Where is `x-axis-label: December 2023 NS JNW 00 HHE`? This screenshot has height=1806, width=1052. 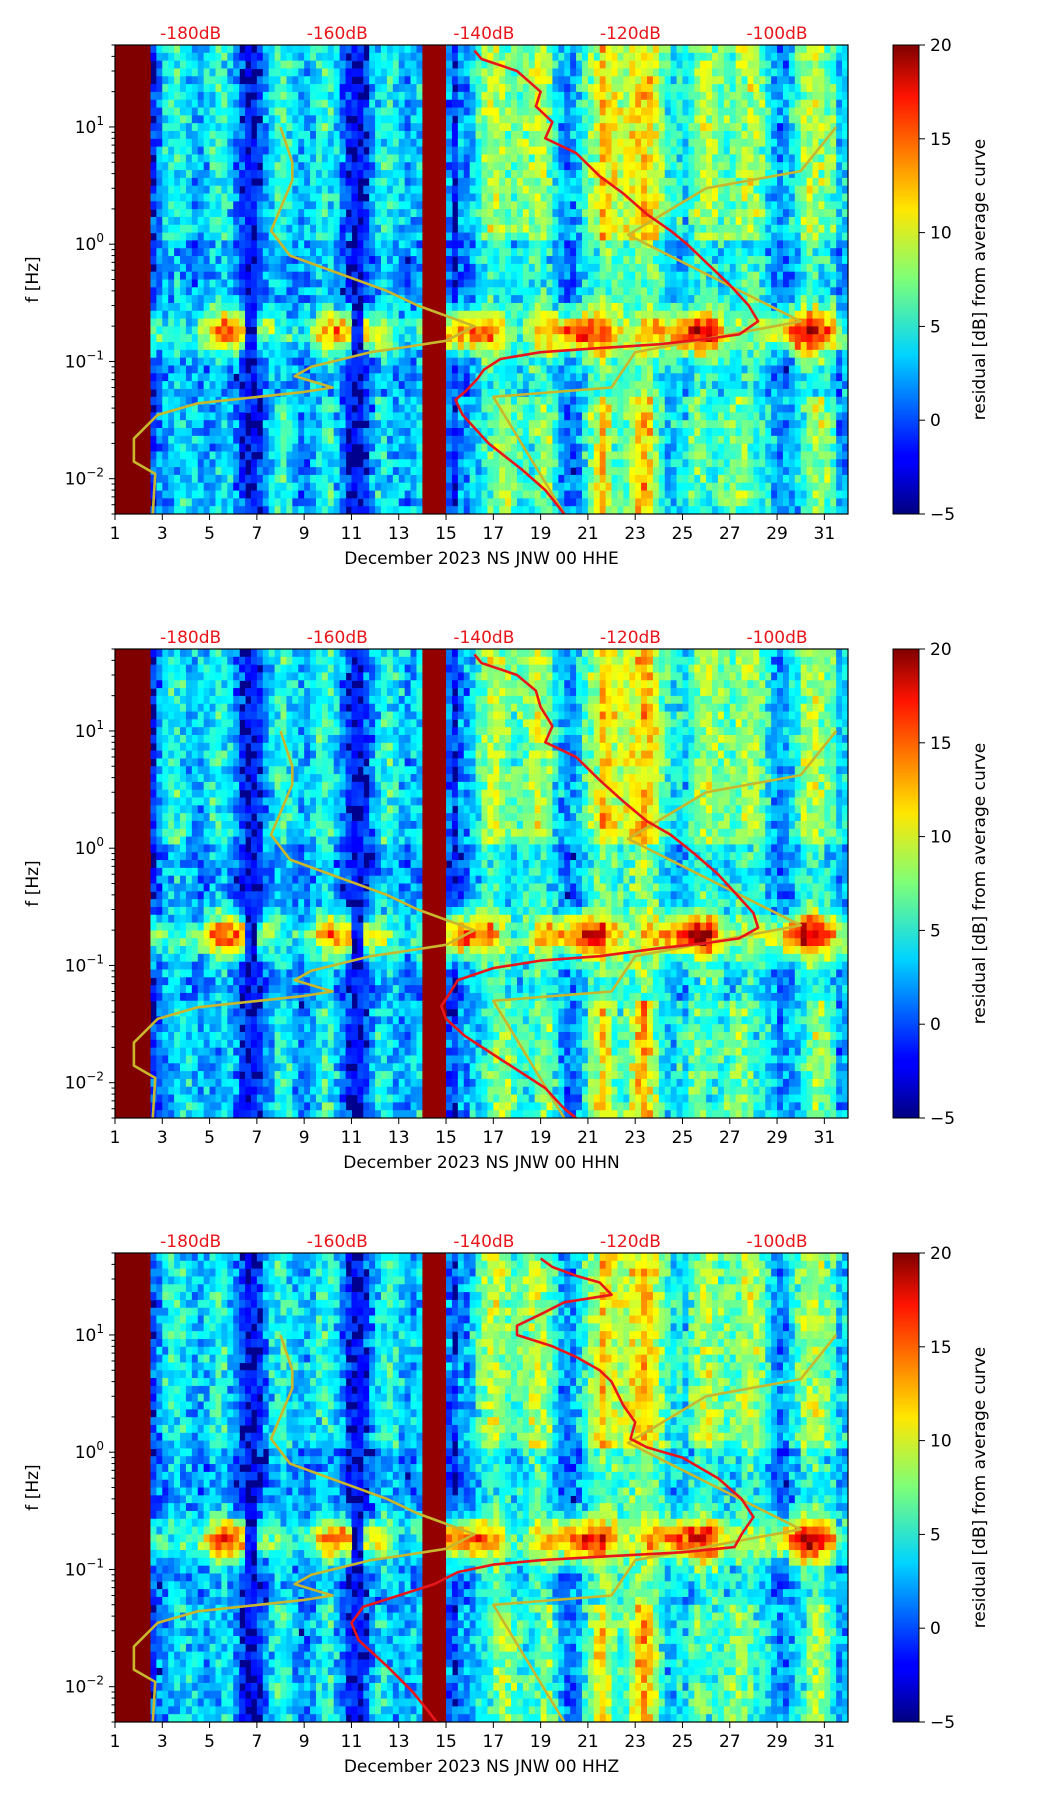 x-axis-label: December 2023 NS JNW 00 HHE is located at coordinates (481, 559).